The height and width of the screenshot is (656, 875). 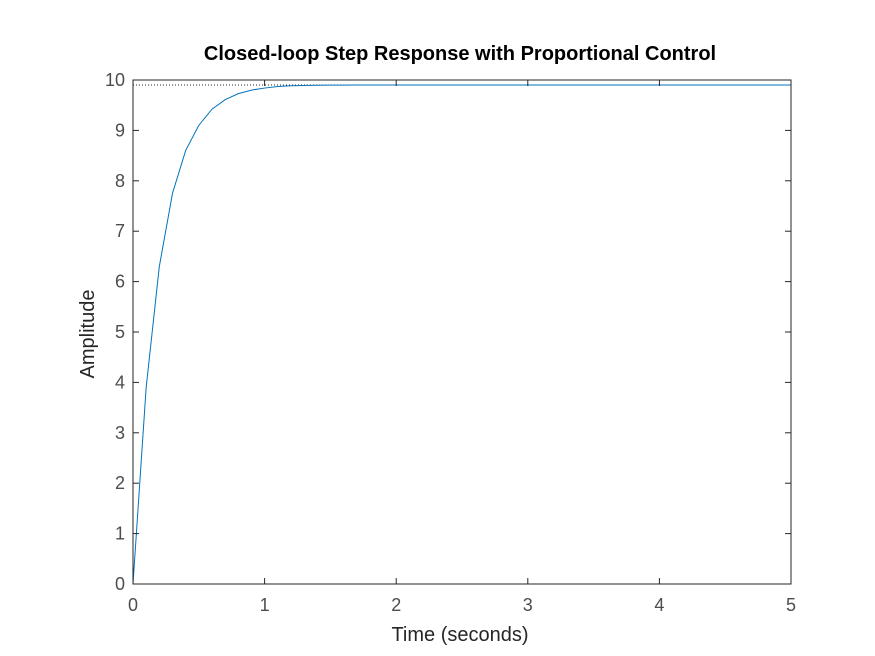 What do you see at coordinates (528, 605) in the screenshot?
I see `x-tick-label: 3` at bounding box center [528, 605].